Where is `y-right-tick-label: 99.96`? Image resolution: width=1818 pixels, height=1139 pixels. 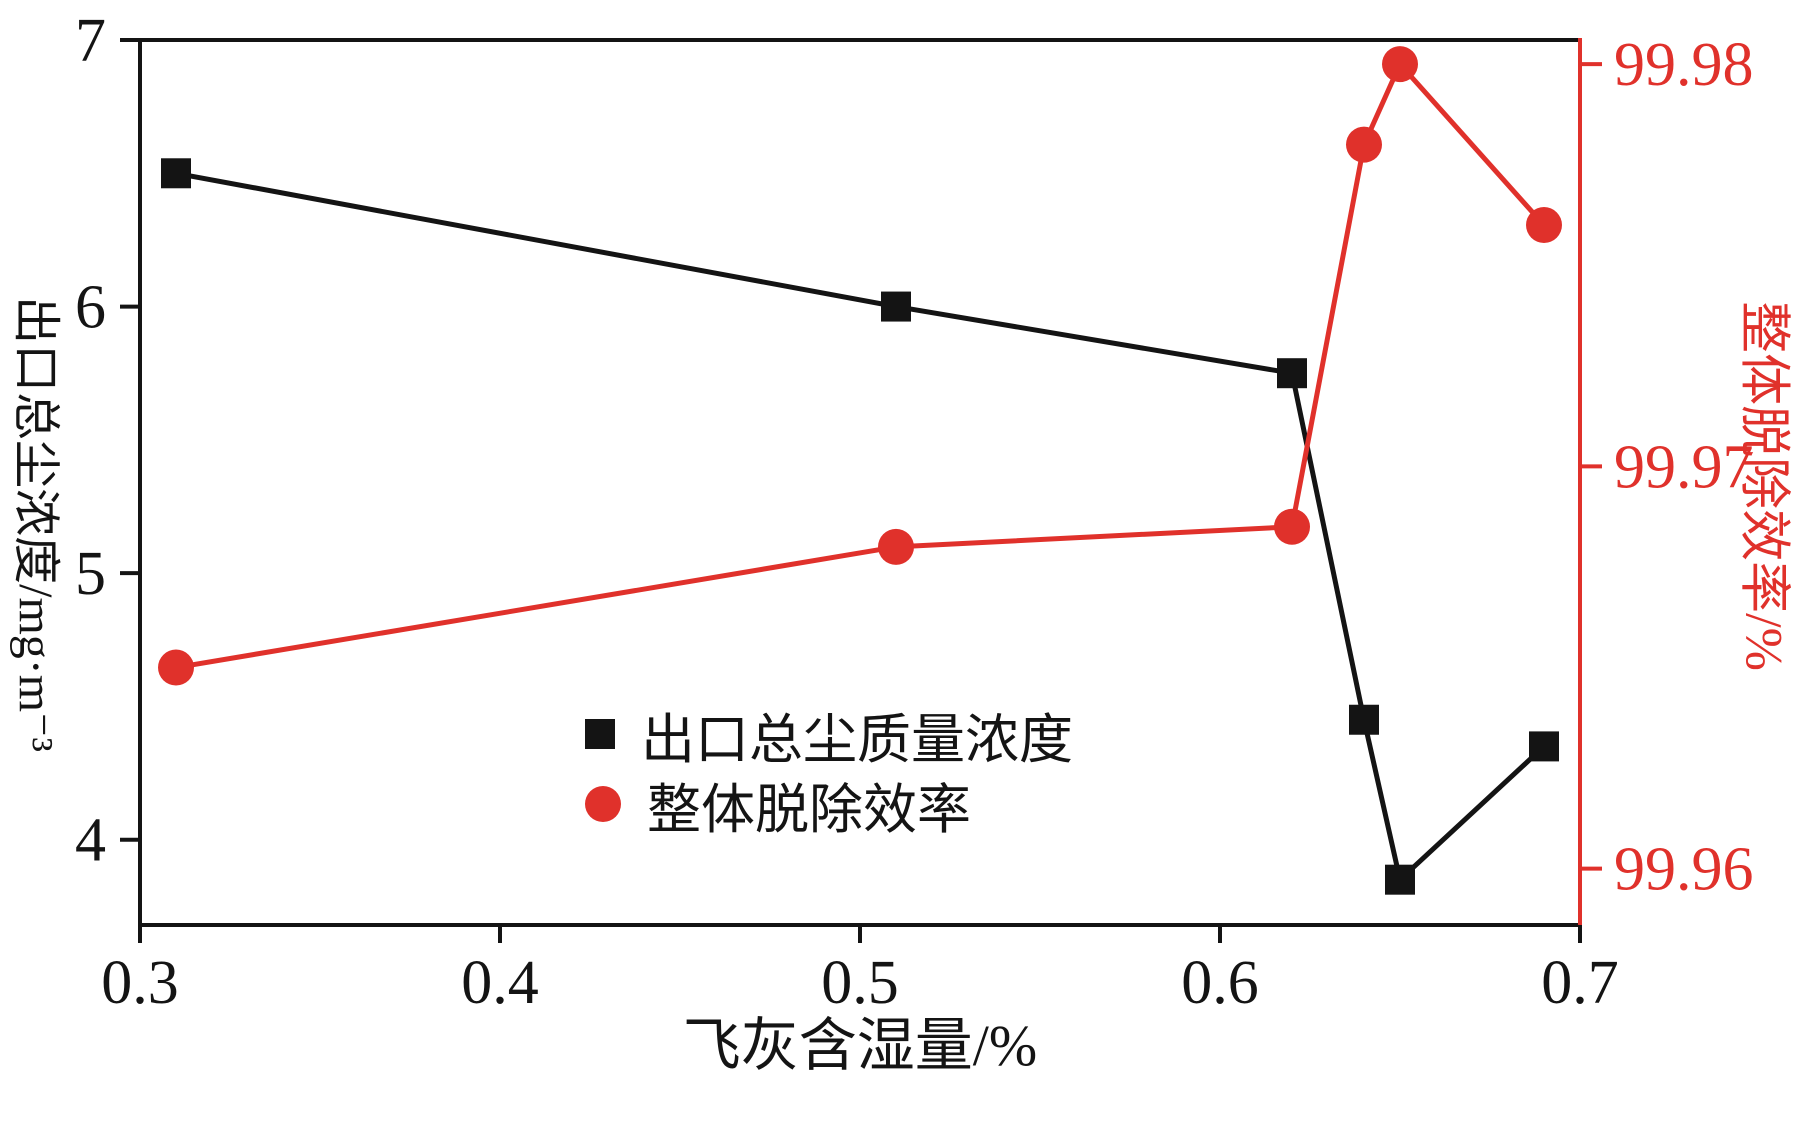 y-right-tick-label: 99.96 is located at coordinates (1684, 870).